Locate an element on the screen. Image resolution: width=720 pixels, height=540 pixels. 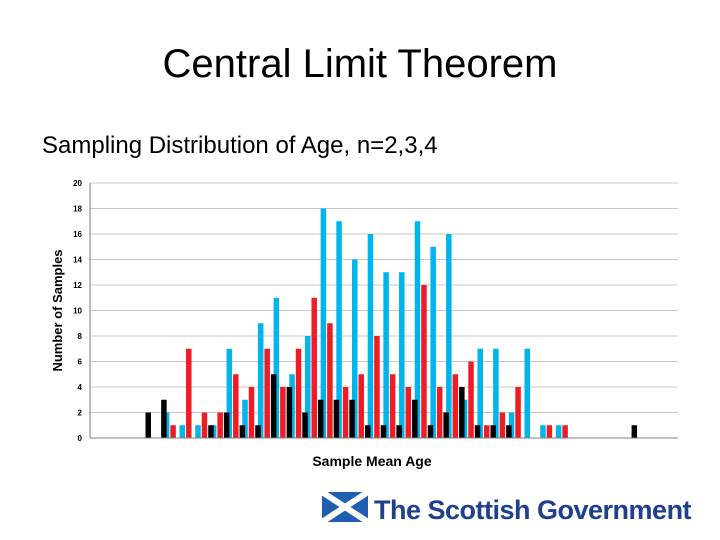
scottish-government-logo: The Scottish Government is located at coordinates (512, 510).